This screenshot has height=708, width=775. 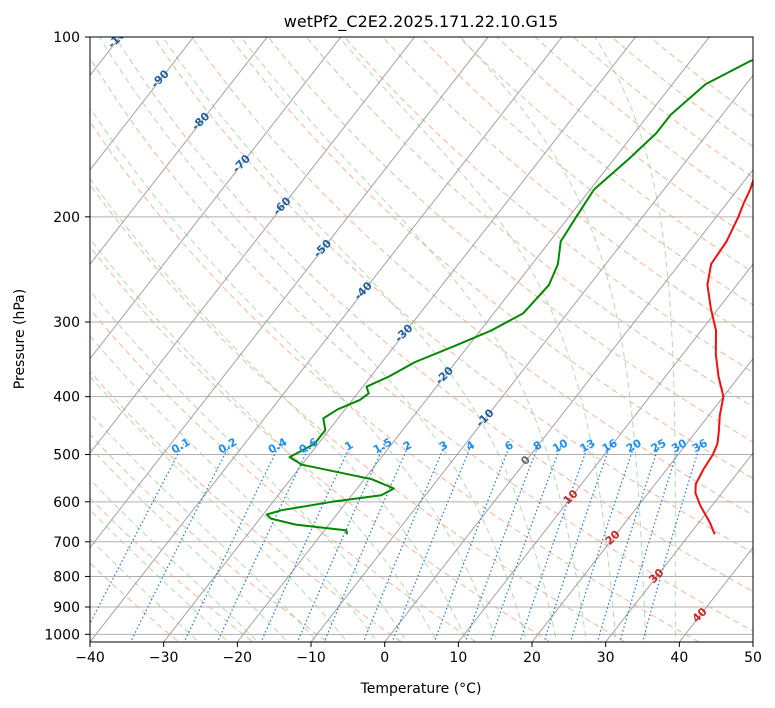 I want to click on x-tick-label: 30, so click(x=606, y=658).